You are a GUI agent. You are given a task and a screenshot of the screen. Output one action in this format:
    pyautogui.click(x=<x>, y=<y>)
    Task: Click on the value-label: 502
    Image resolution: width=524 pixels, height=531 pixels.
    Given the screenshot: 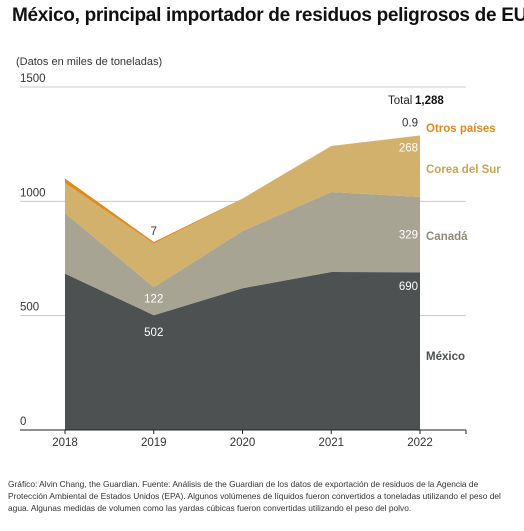 What is the action you would take?
    pyautogui.click(x=153, y=333)
    